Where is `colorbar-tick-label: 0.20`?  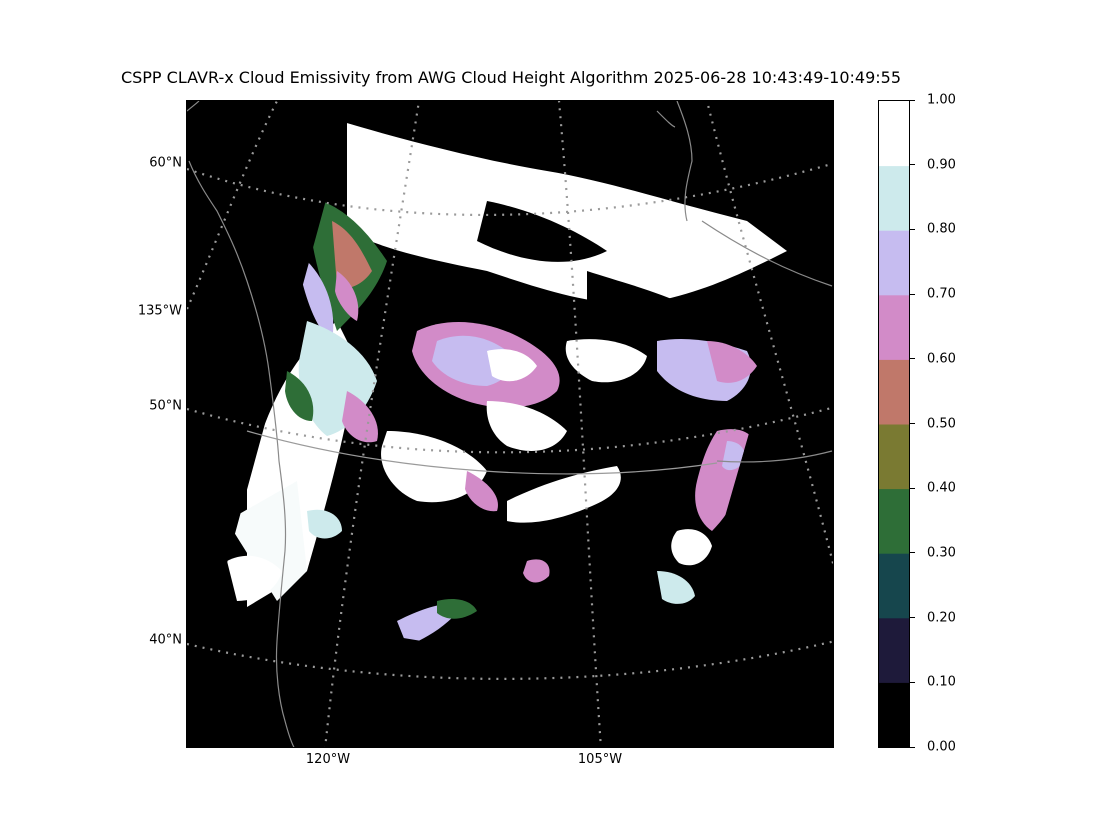
colorbar-tick-label: 0.20 is located at coordinates (941, 618).